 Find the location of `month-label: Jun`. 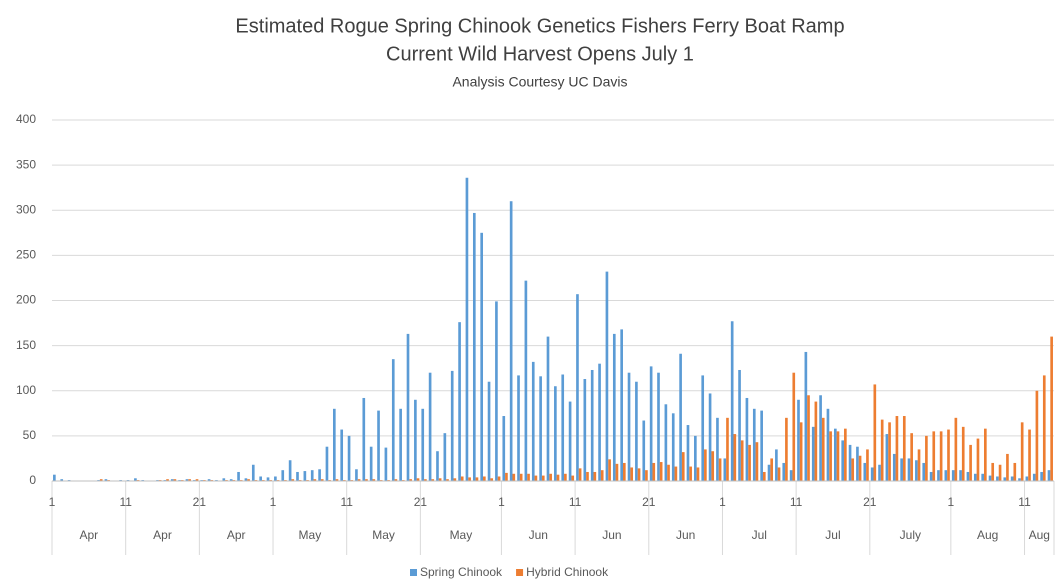

month-label: Jun is located at coordinates (538, 535).